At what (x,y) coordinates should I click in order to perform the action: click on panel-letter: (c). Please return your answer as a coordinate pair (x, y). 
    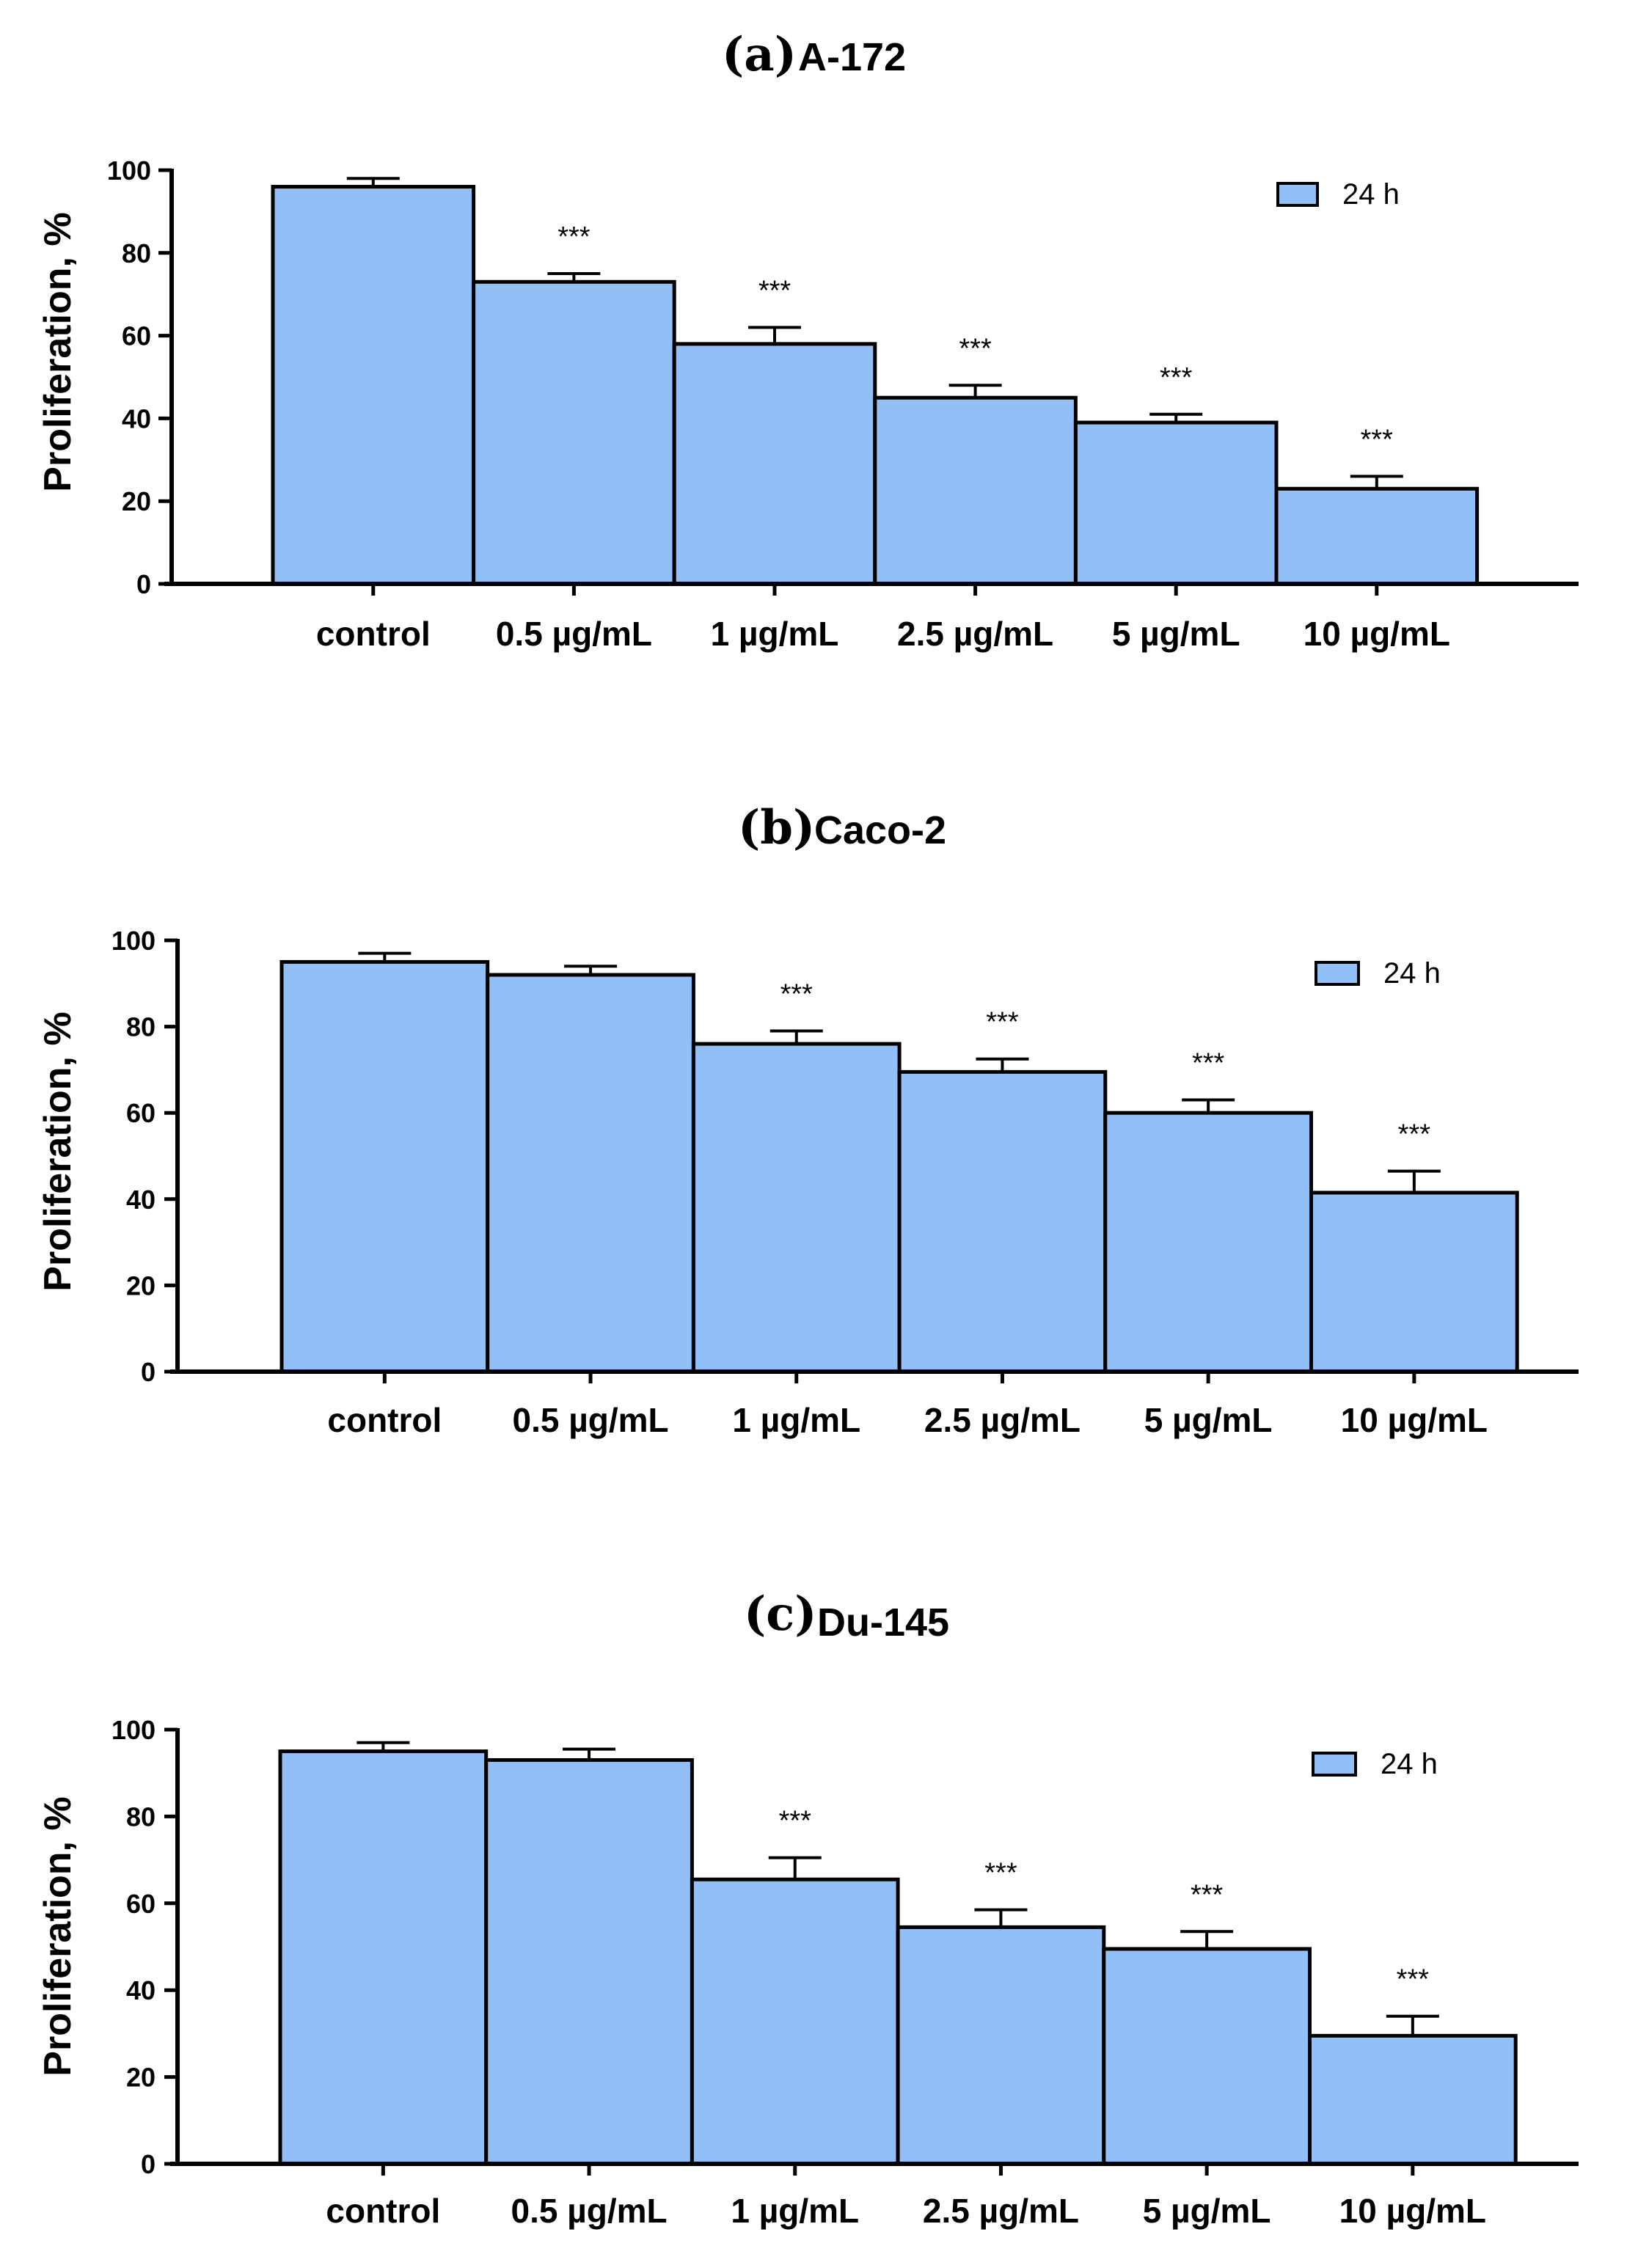
    Looking at the image, I should click on (781, 1614).